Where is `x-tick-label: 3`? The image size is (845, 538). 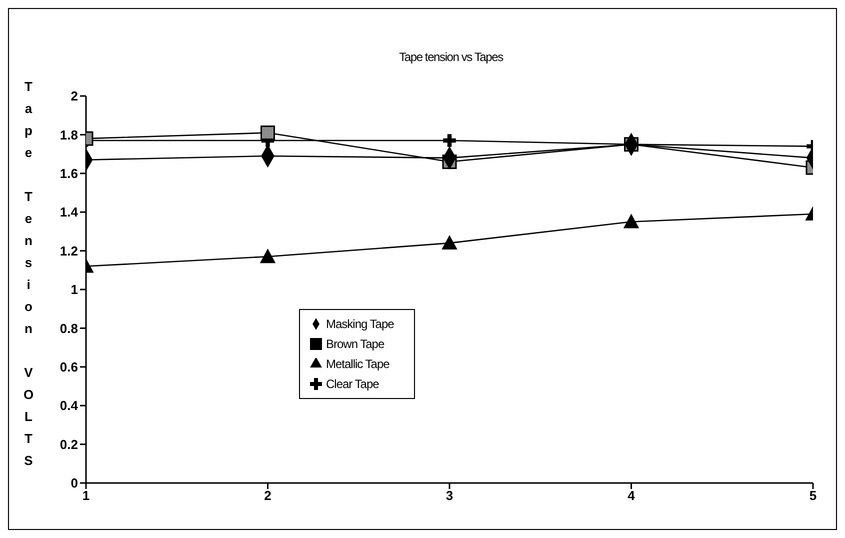 x-tick-label: 3 is located at coordinates (450, 496).